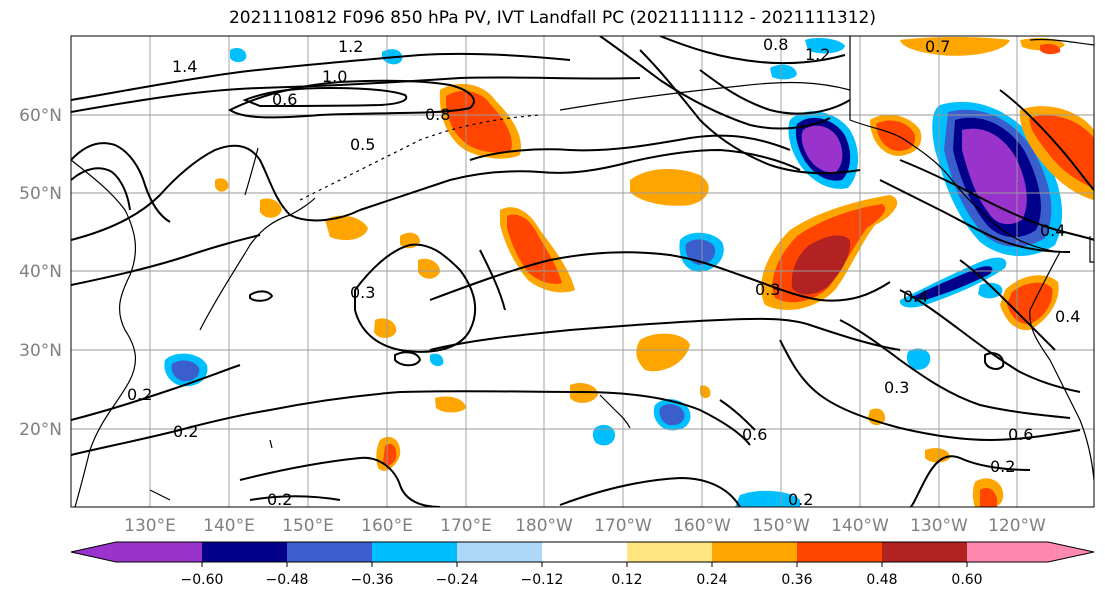 The height and width of the screenshot is (601, 1105). Describe the element at coordinates (466, 526) in the screenshot. I see `lon-label: 170°E` at that location.